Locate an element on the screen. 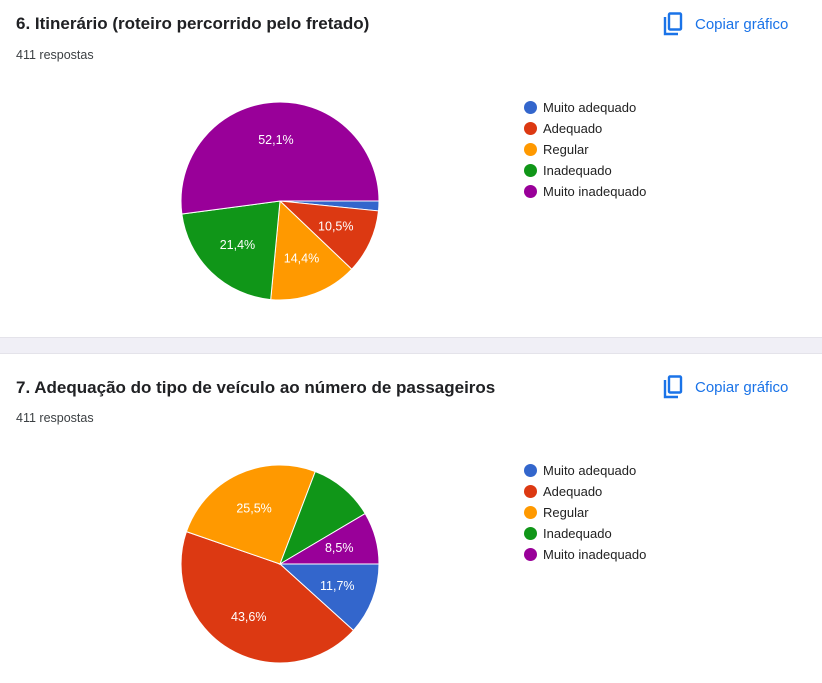 Image resolution: width=822 pixels, height=683 pixels. slice-label: 8,5% is located at coordinates (339, 548).